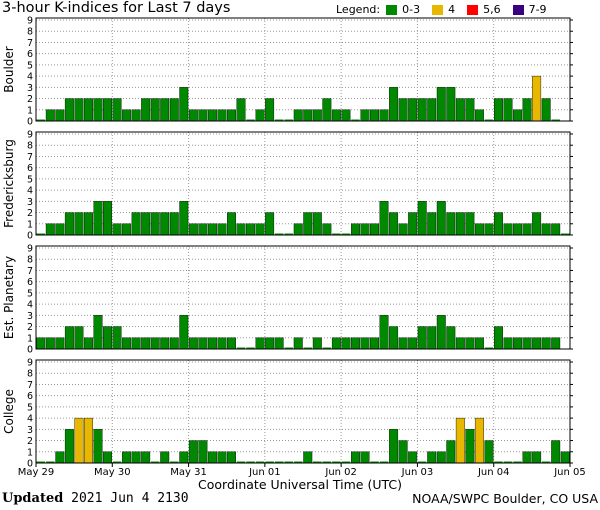 Image resolution: width=600 pixels, height=510 pixels. What do you see at coordinates (30, 396) in the screenshot?
I see `y-tick-label: 6` at bounding box center [30, 396].